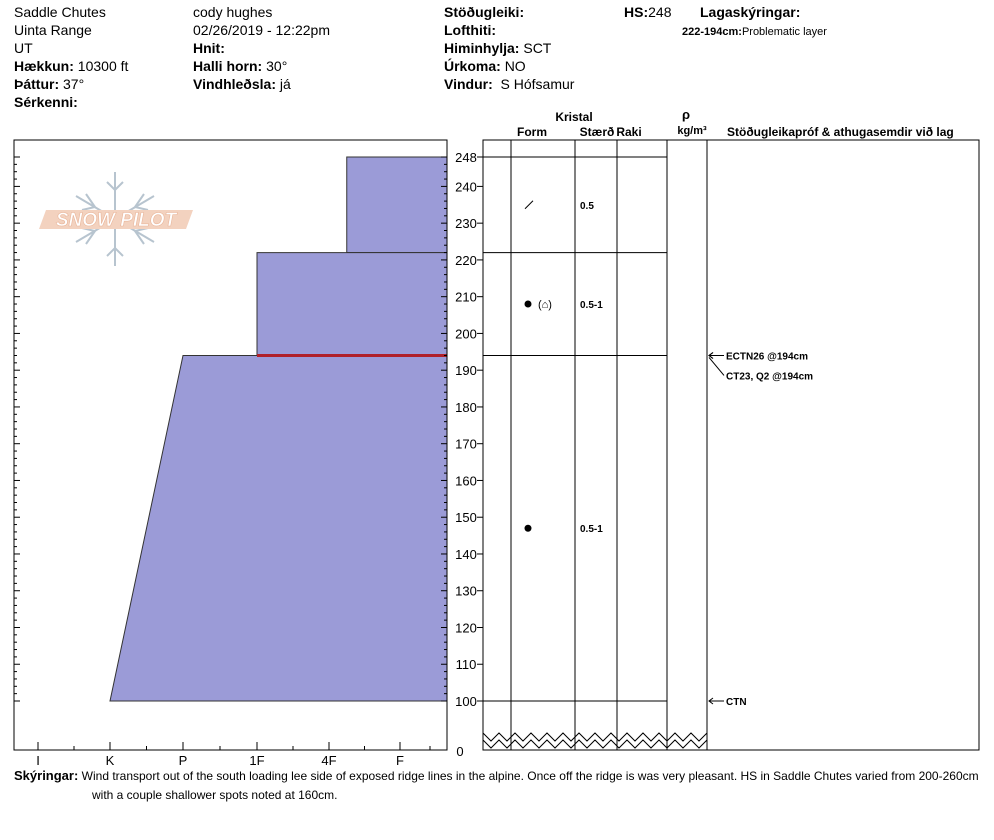 The image size is (994, 840). I want to click on depth-break-bottom, so click(595, 744).